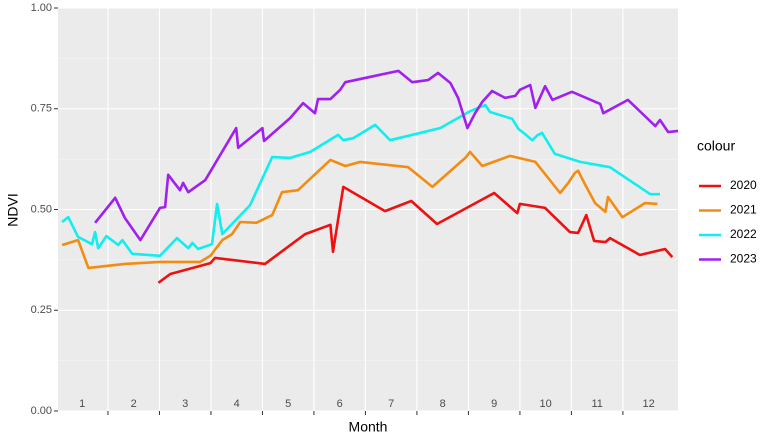 This screenshot has height=442, width=773. What do you see at coordinates (743, 259) in the screenshot?
I see `legend-label: 2023` at bounding box center [743, 259].